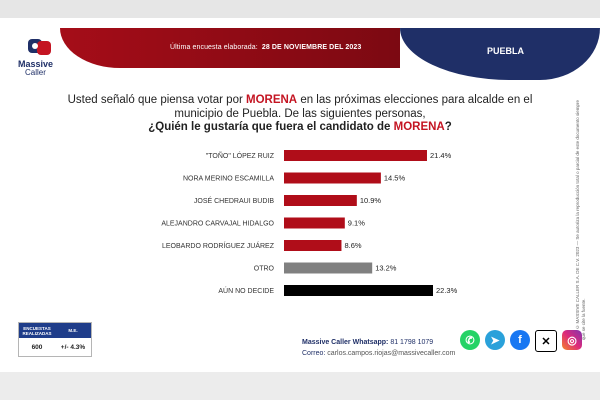  I want to click on logo-icon, so click(39, 47).